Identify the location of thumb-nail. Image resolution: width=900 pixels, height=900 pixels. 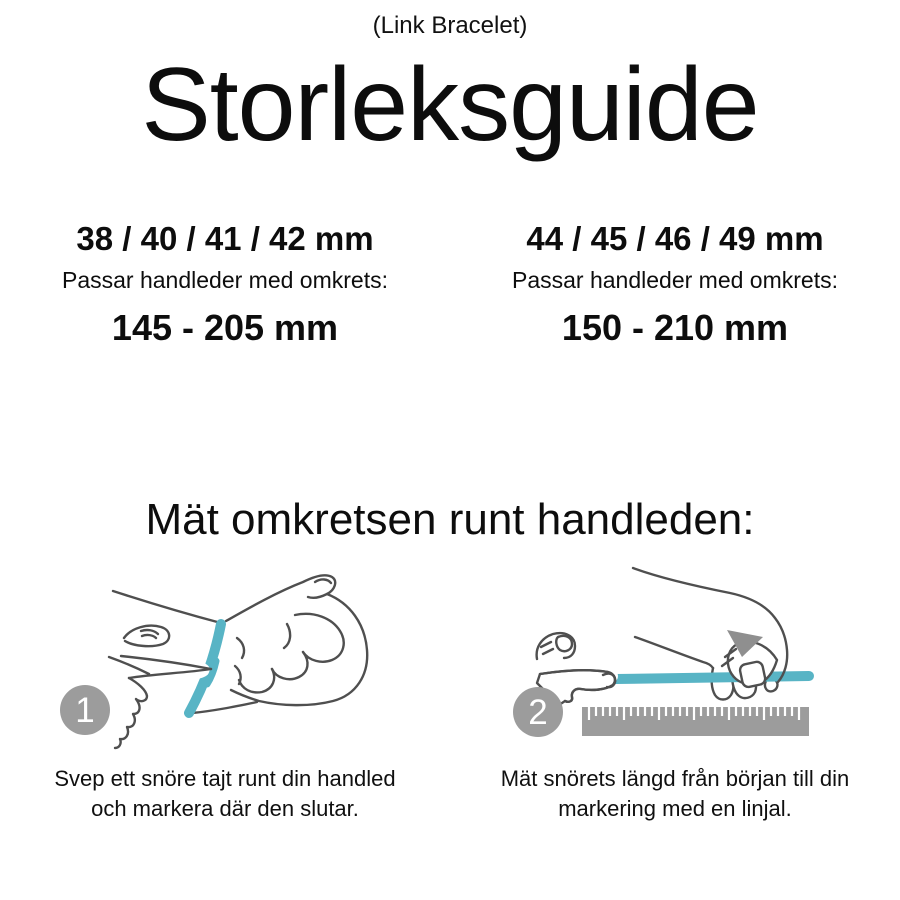
(752, 674).